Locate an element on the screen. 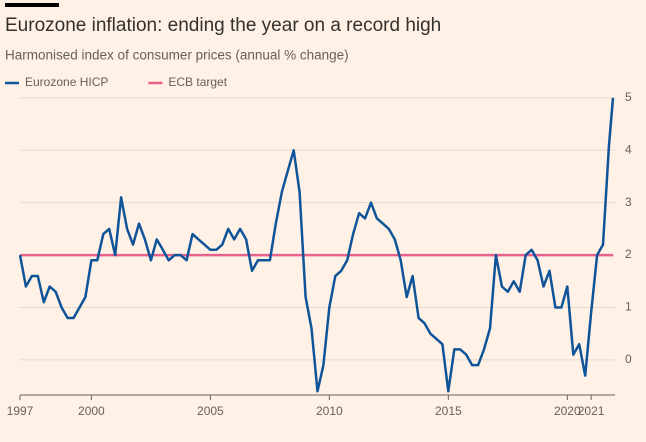 This screenshot has height=442, width=646. y-tick-label: 2 is located at coordinates (628, 254).